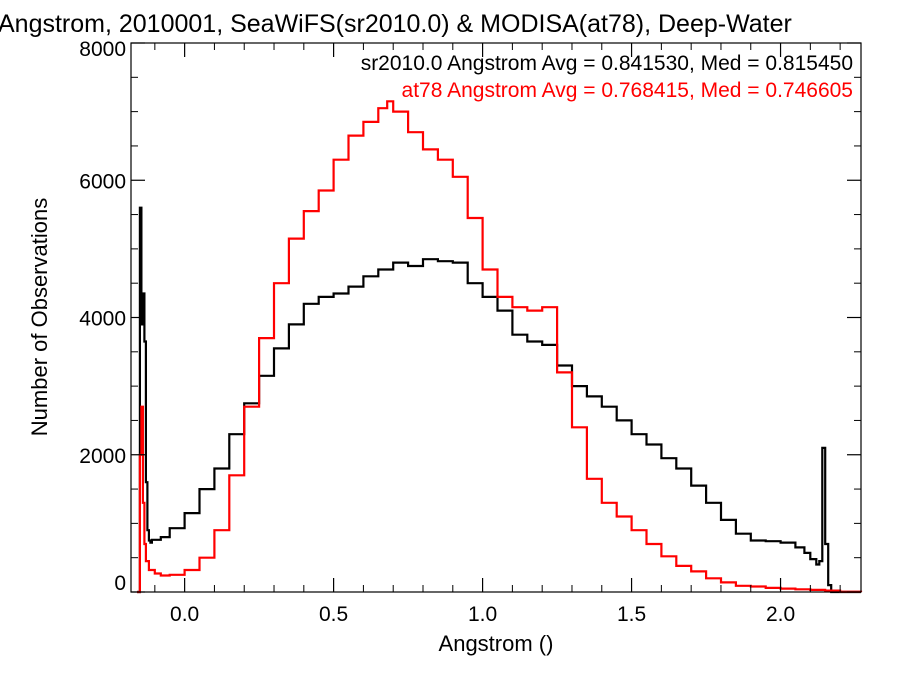  I want to click on y-tick-label: 8000, so click(102, 49).